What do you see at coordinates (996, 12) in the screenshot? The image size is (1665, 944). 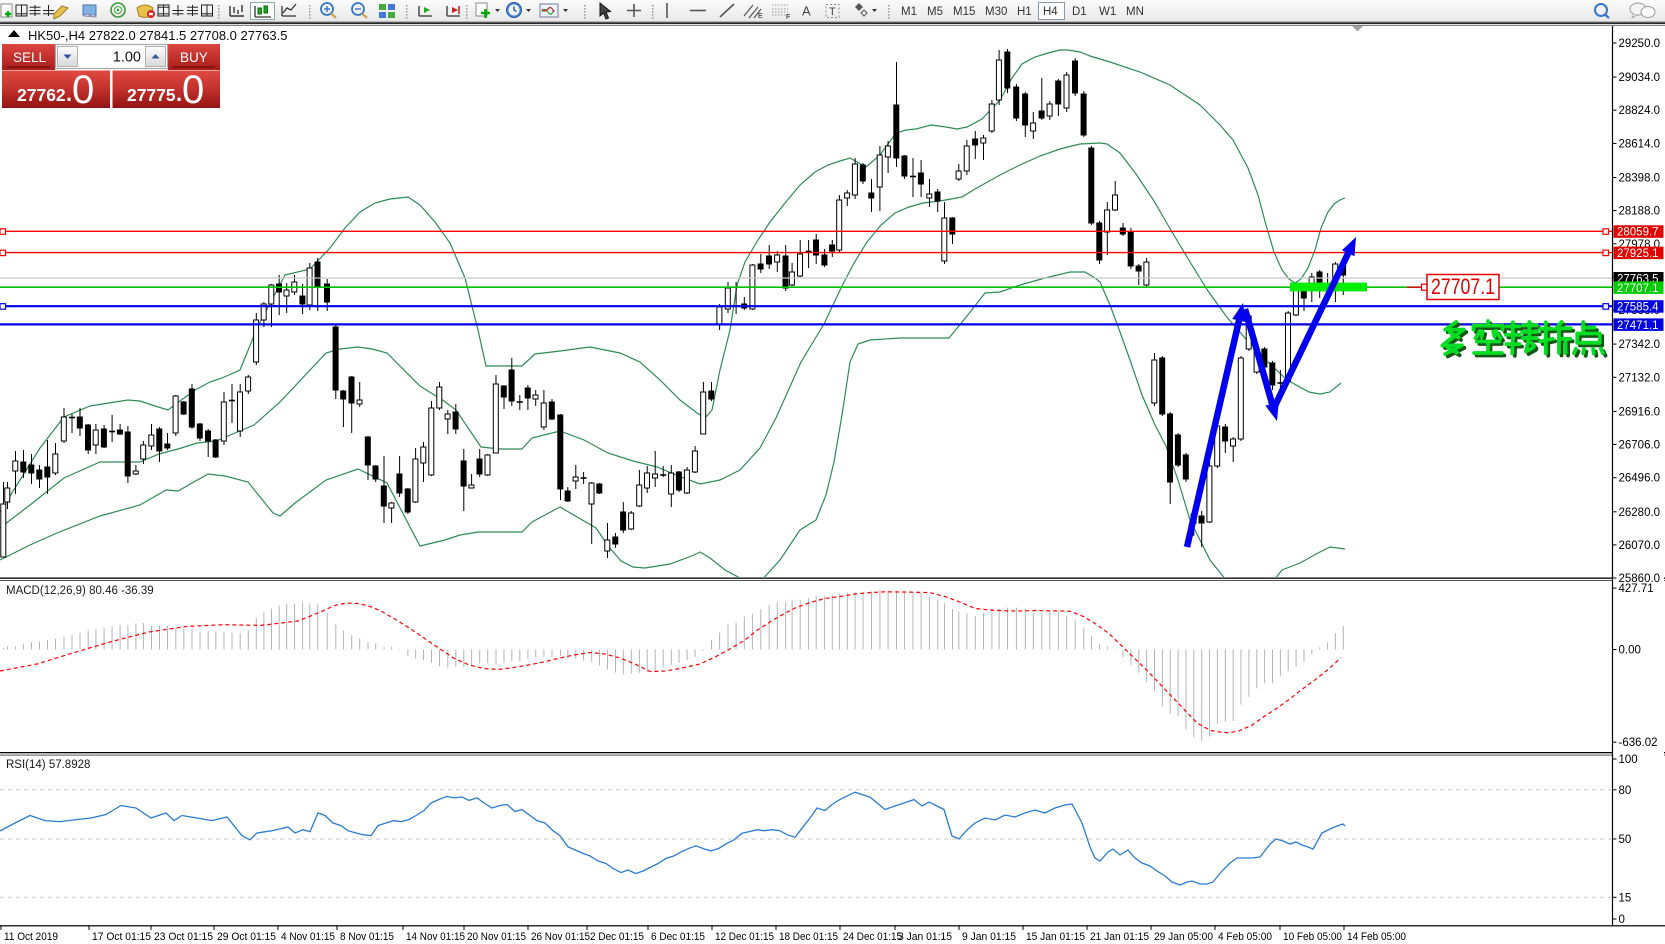 I see `svg-text: M30` at bounding box center [996, 12].